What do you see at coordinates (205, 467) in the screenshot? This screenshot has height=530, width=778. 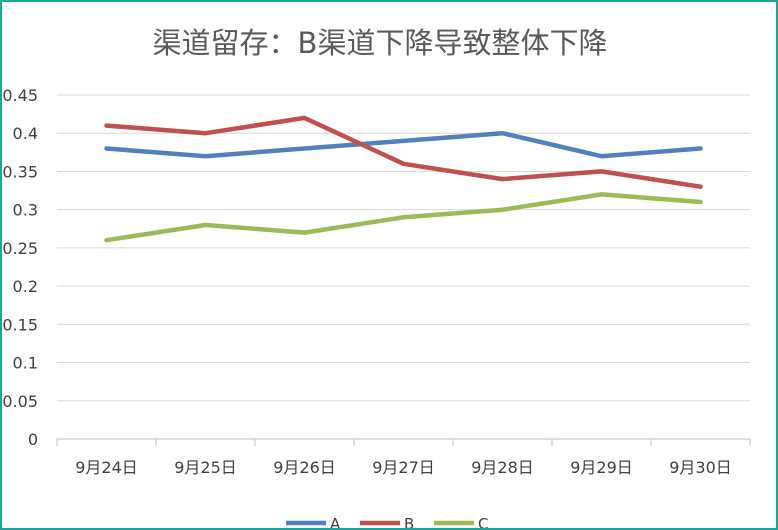 I see `x-tick-label: 9月25日` at bounding box center [205, 467].